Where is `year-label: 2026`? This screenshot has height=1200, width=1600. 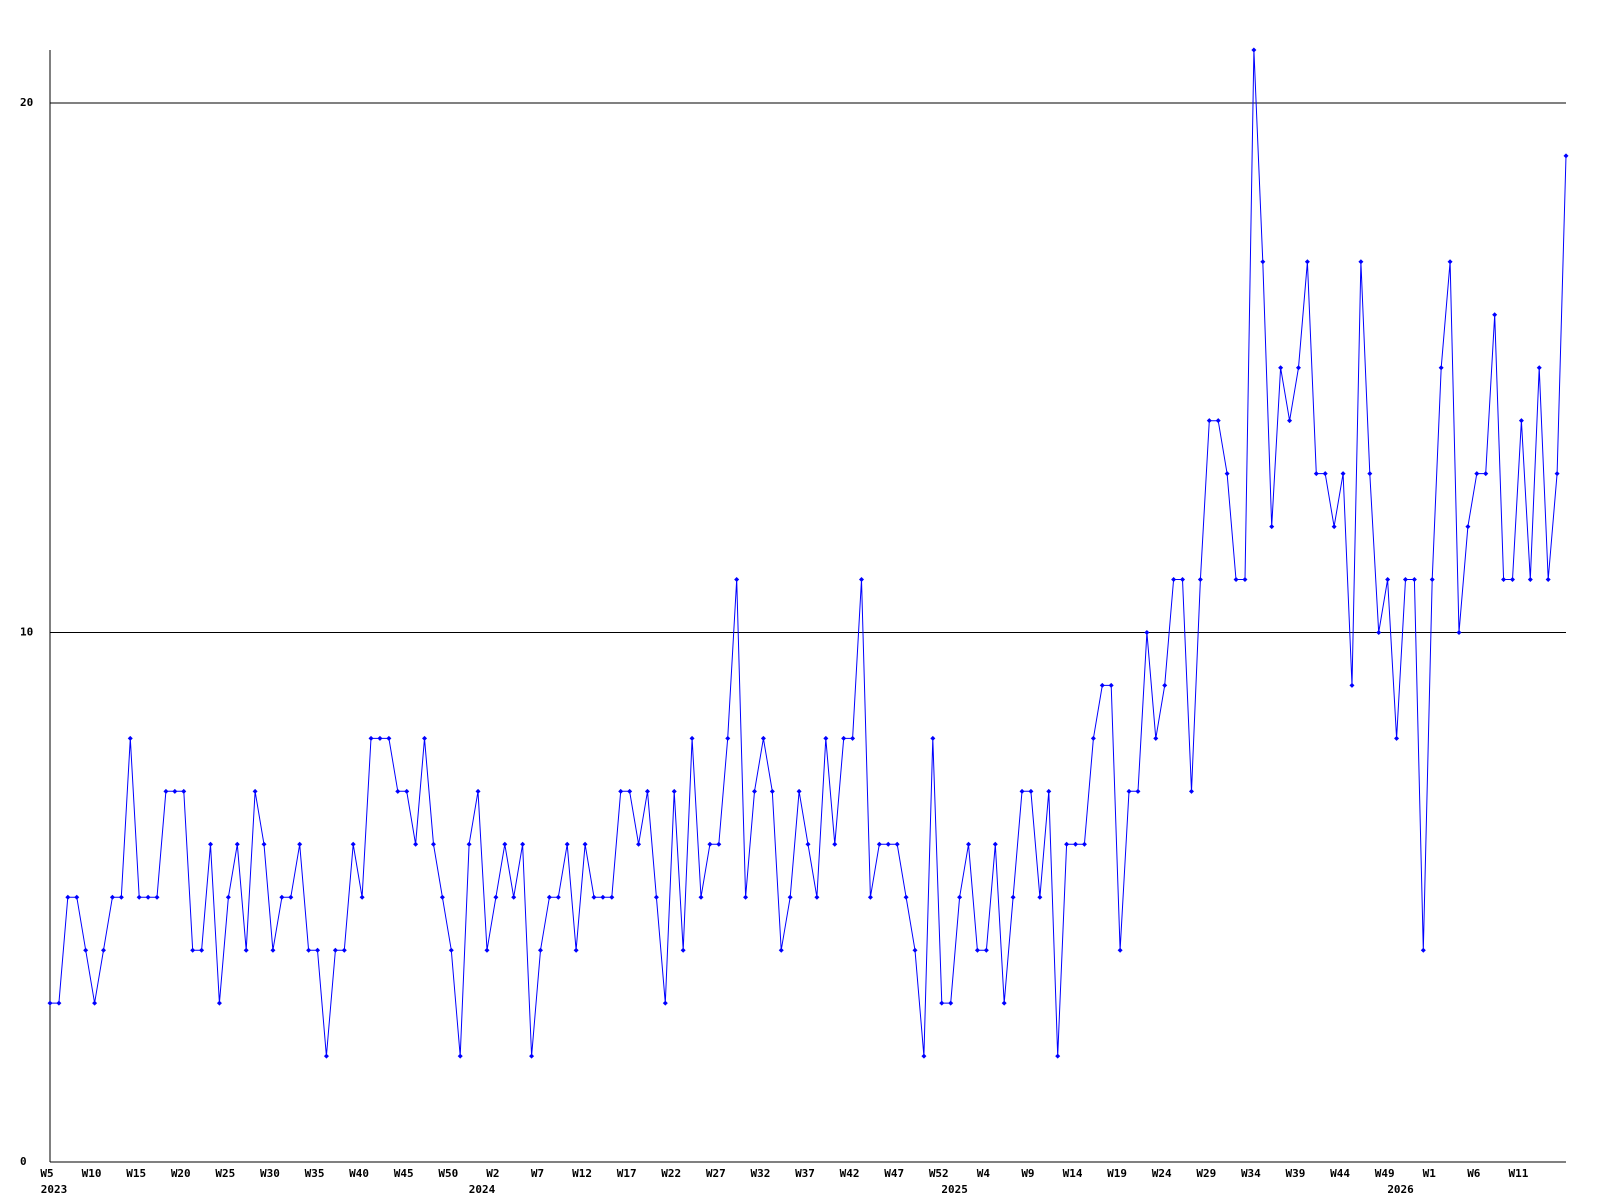 year-label: 2026 is located at coordinates (1400, 1189).